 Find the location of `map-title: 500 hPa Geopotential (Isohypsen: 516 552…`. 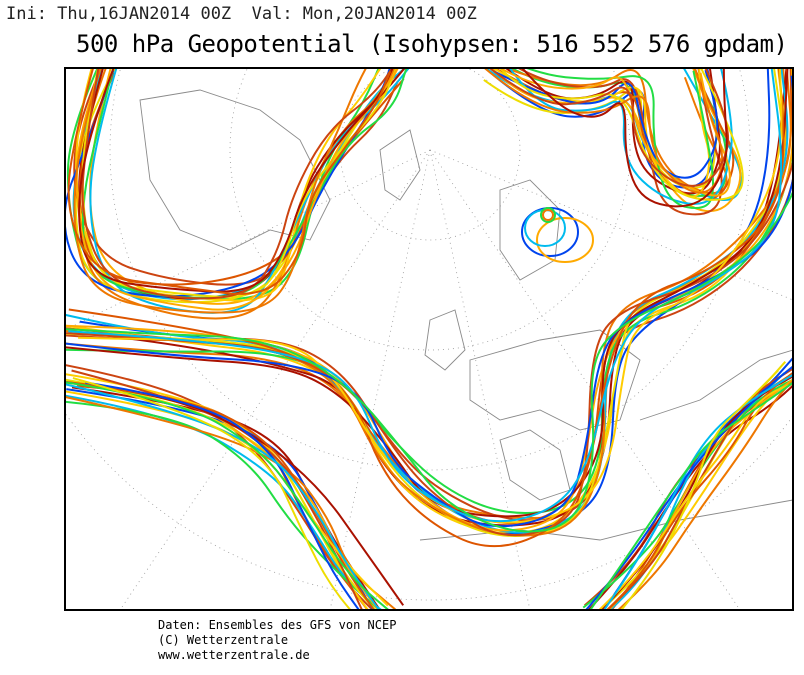

map-title: 500 hPa Geopotential (Isohypsen: 516 552… is located at coordinates (432, 44).